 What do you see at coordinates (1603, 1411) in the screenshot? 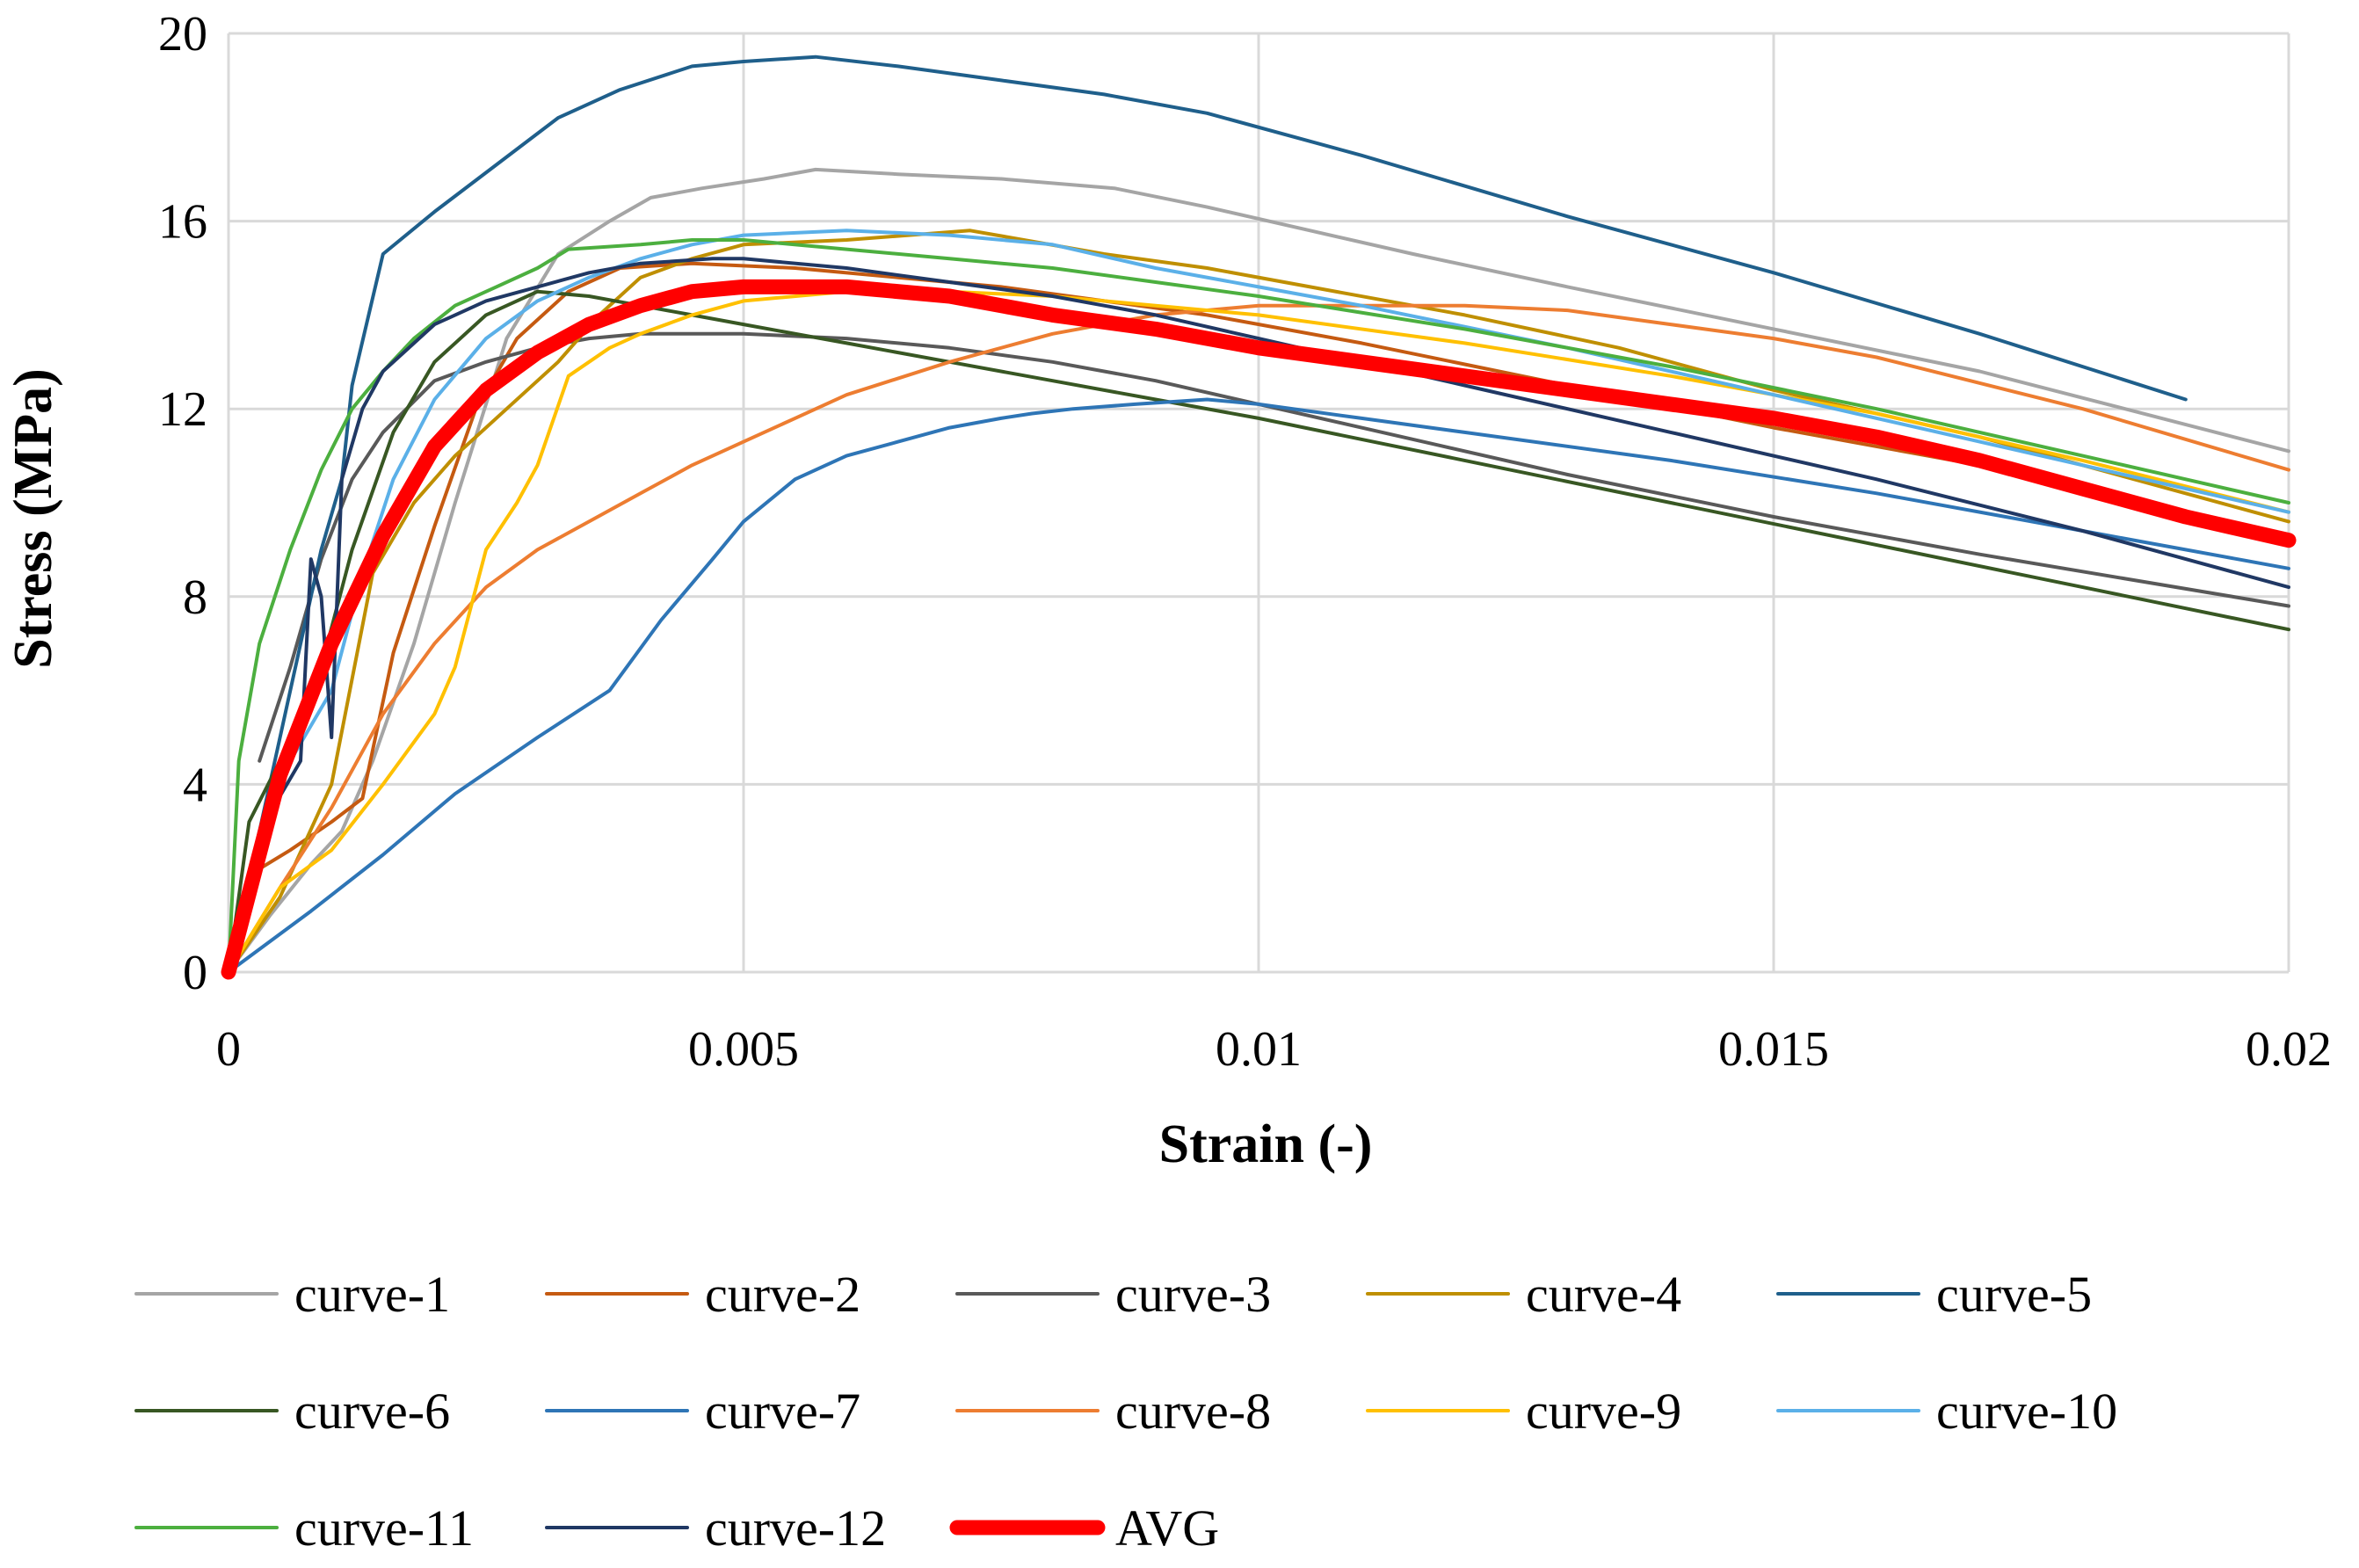
I see `legend-label: curve-9` at bounding box center [1603, 1411].